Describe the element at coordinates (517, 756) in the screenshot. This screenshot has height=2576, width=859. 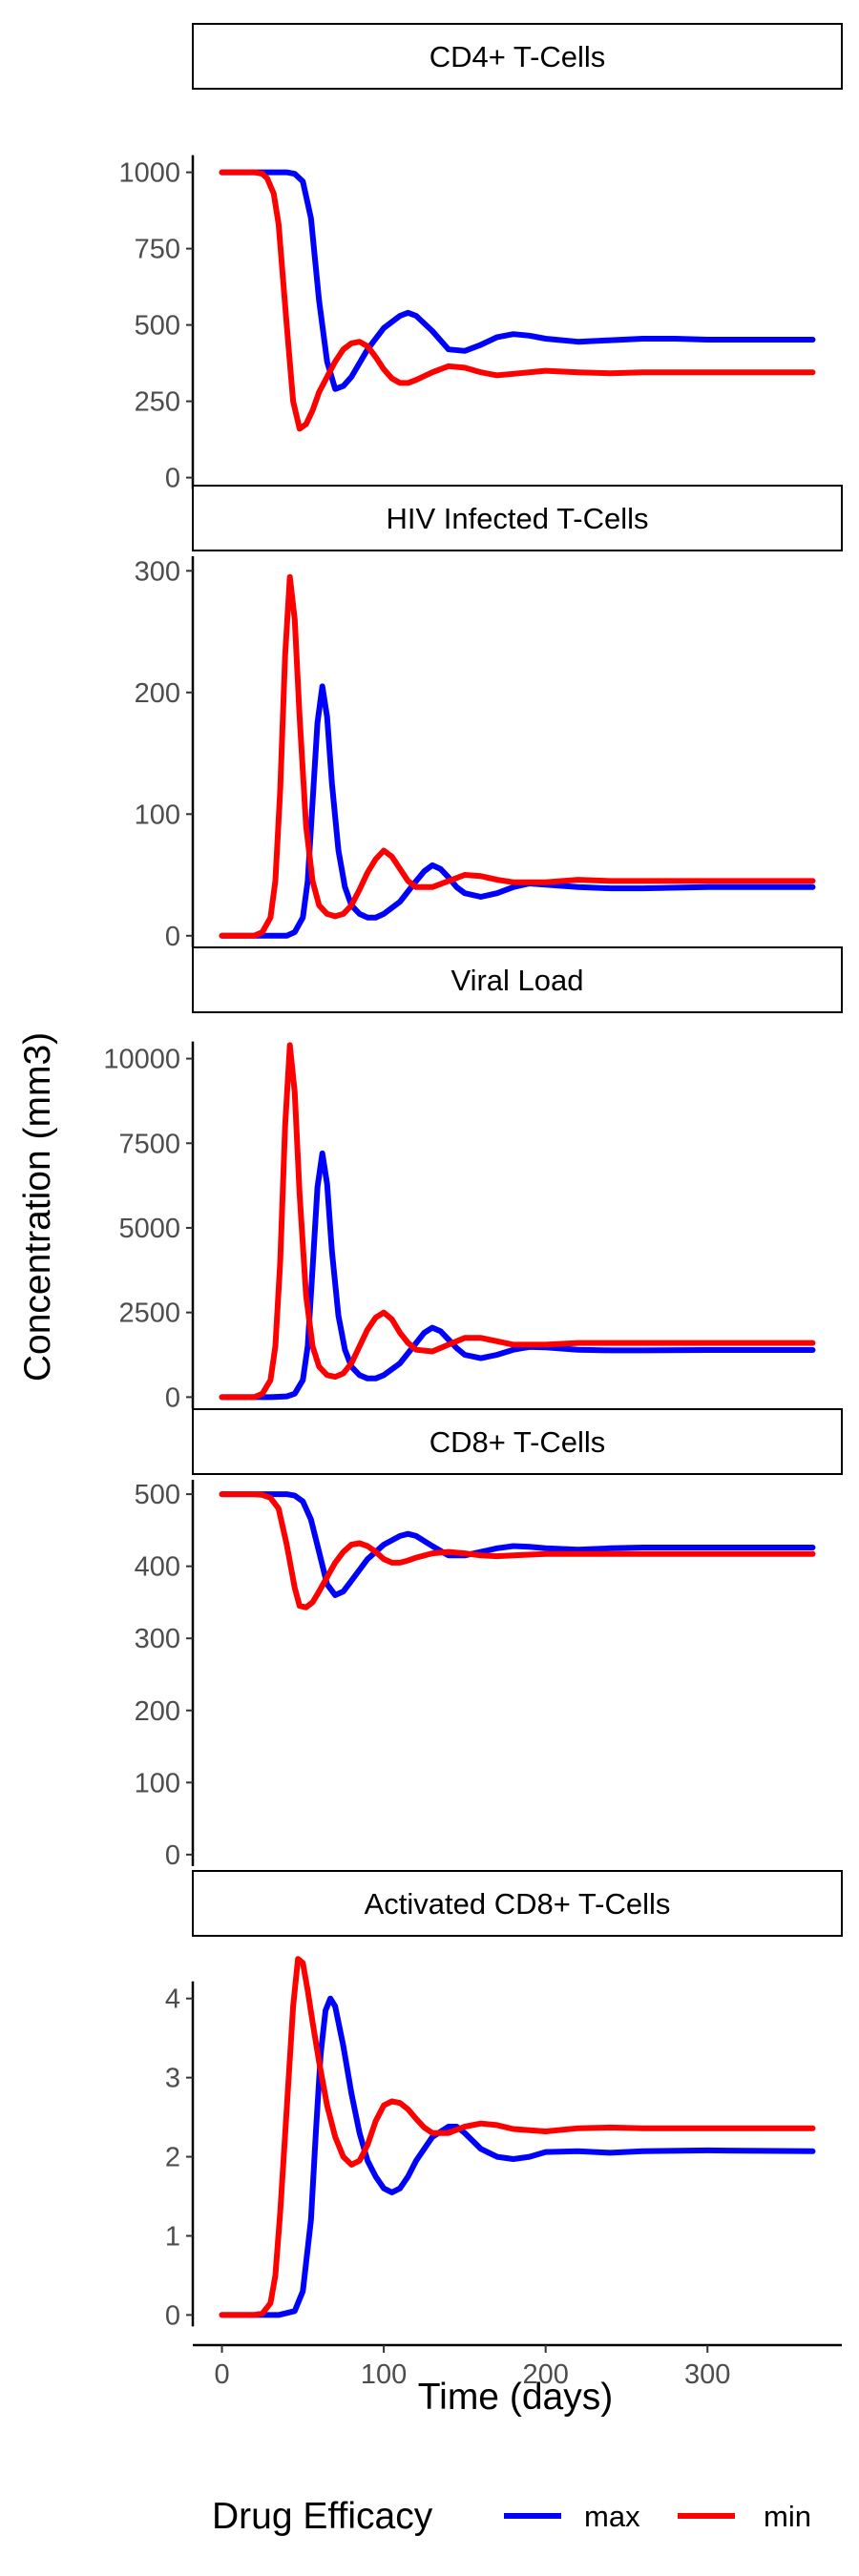
I see `series-line-min-hiv-infected-t-cells` at that location.